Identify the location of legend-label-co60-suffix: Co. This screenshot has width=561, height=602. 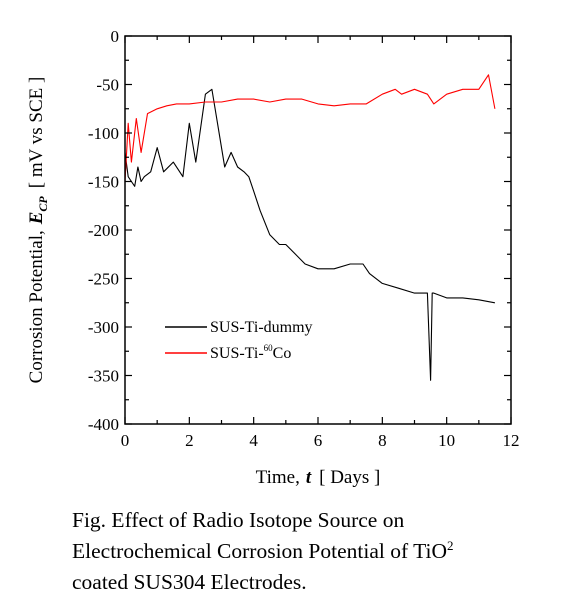
(282, 353).